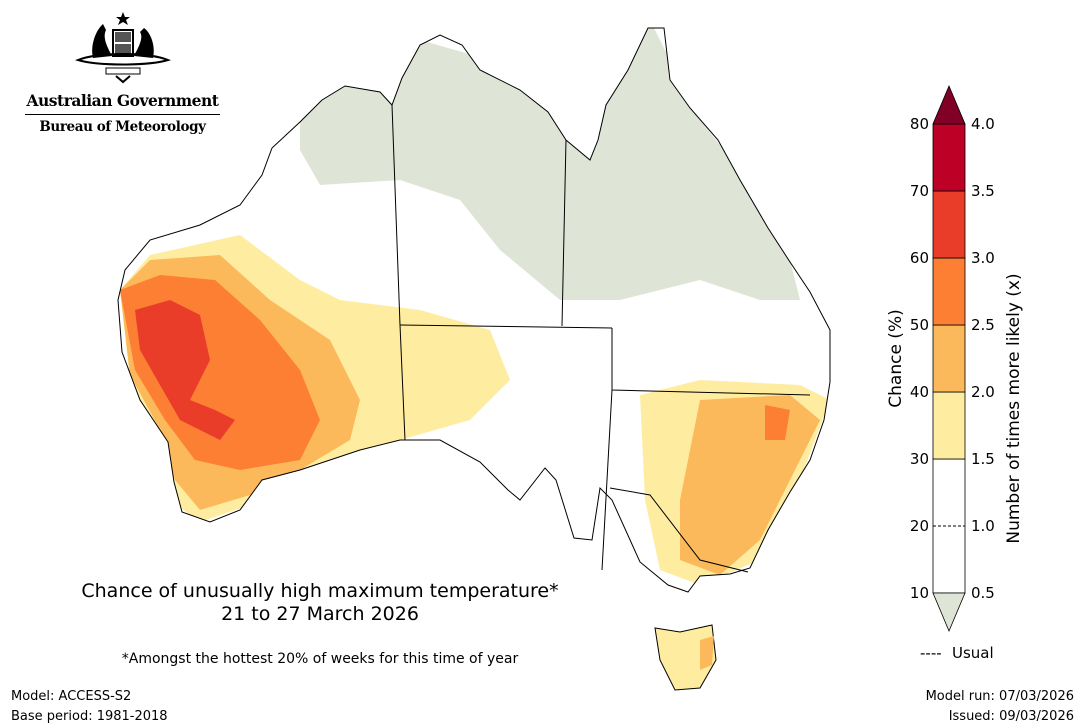 The image size is (1085, 727). What do you see at coordinates (931, 653) in the screenshot?
I see `usual-legend-marker: ----` at bounding box center [931, 653].